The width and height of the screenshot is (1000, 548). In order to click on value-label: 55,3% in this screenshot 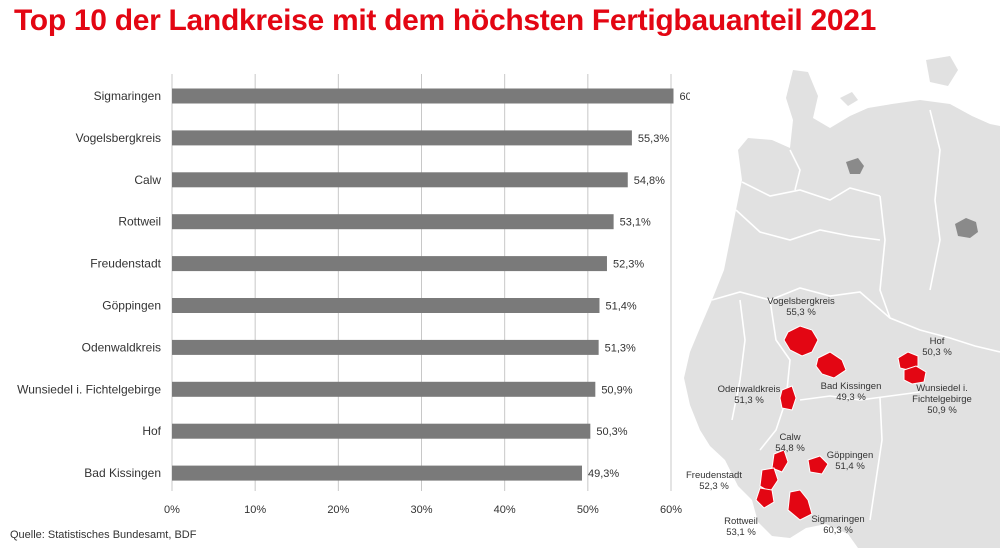, I will do `click(653, 139)`.